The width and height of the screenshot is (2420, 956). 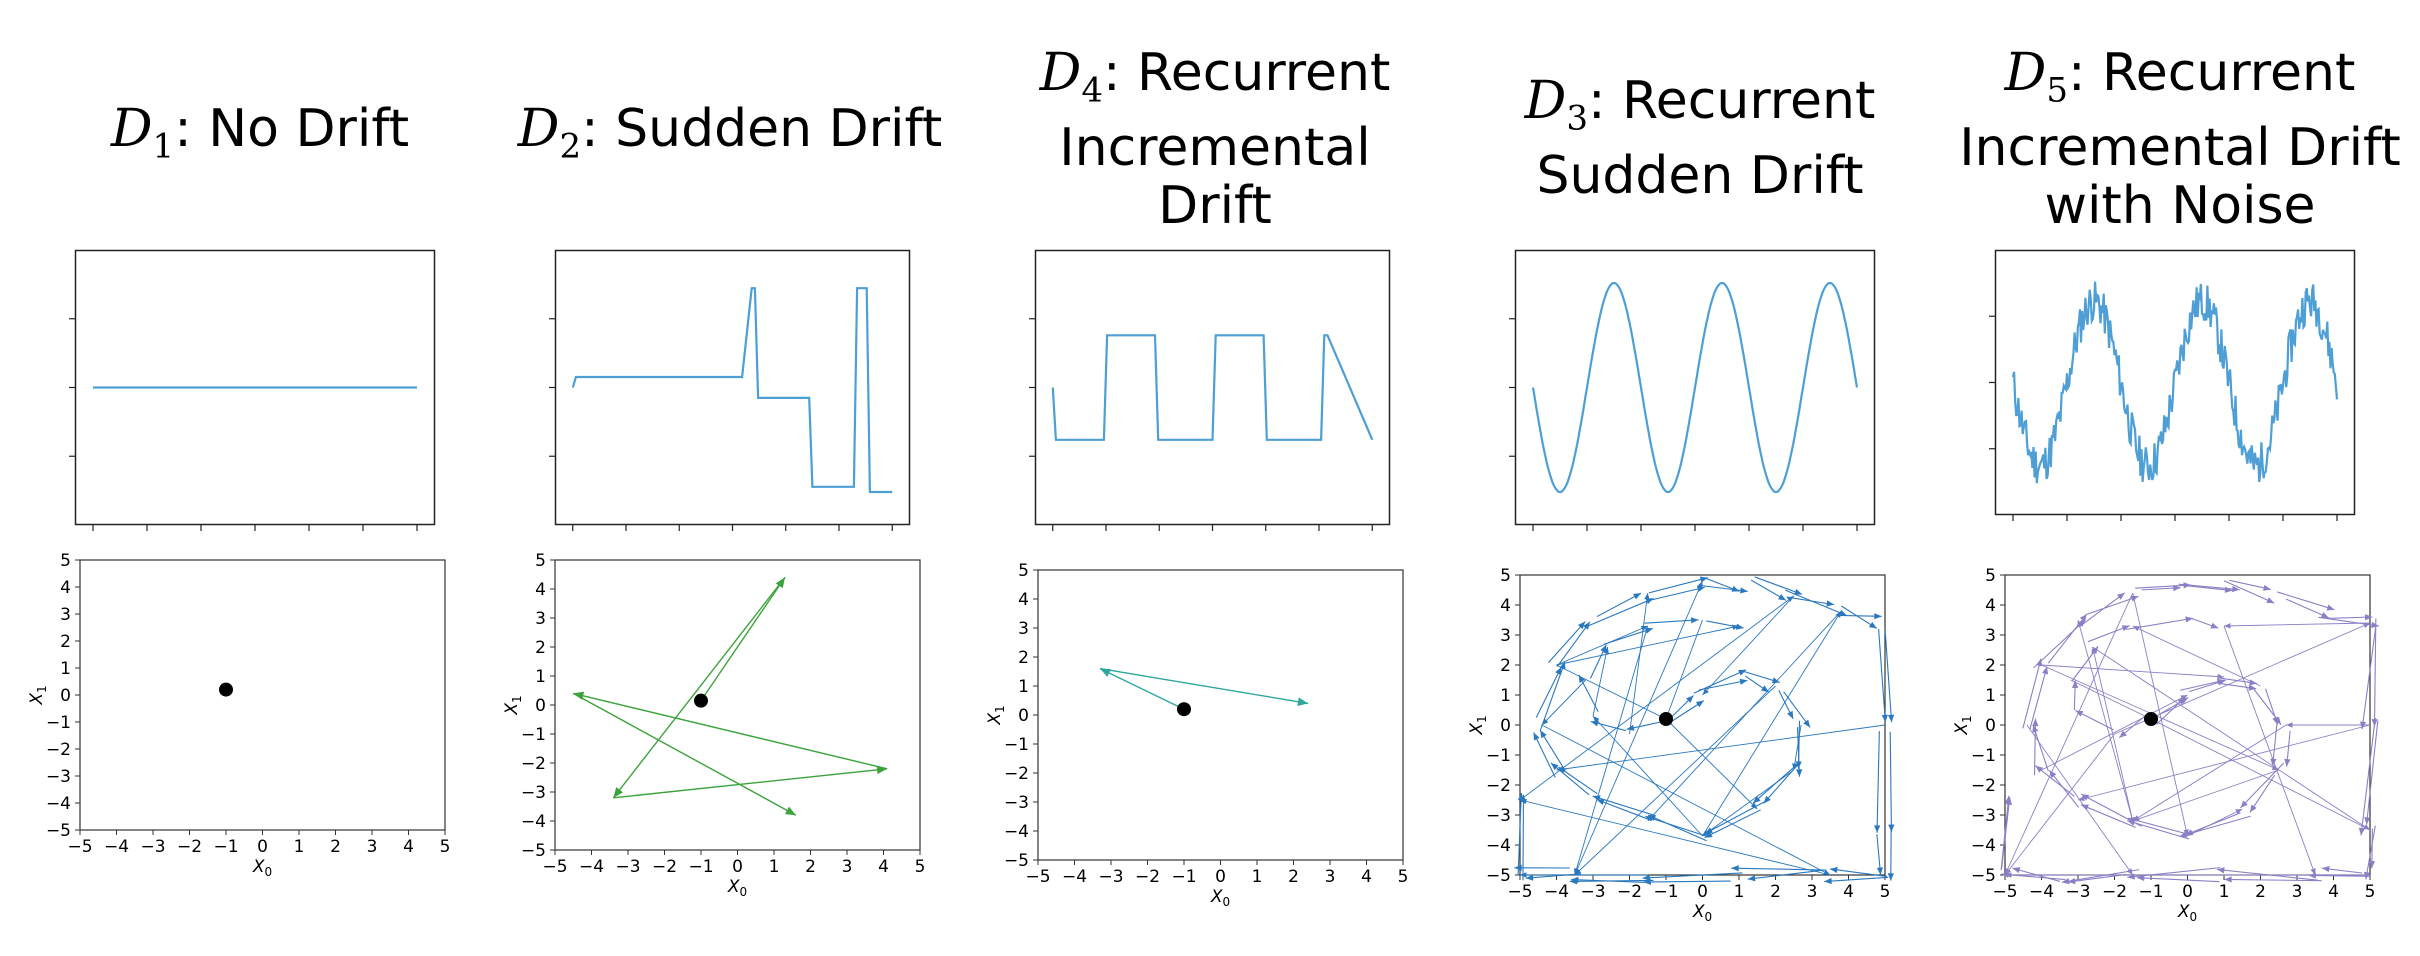 I want to click on y-tick-label: 1, so click(x=65, y=669).